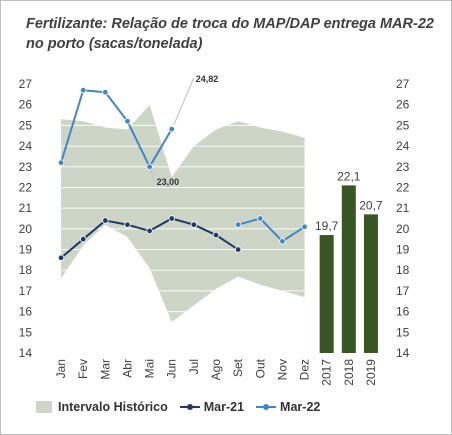  Describe the element at coordinates (194, 366) in the screenshot. I see `x-tick-Jul: Jul` at that location.